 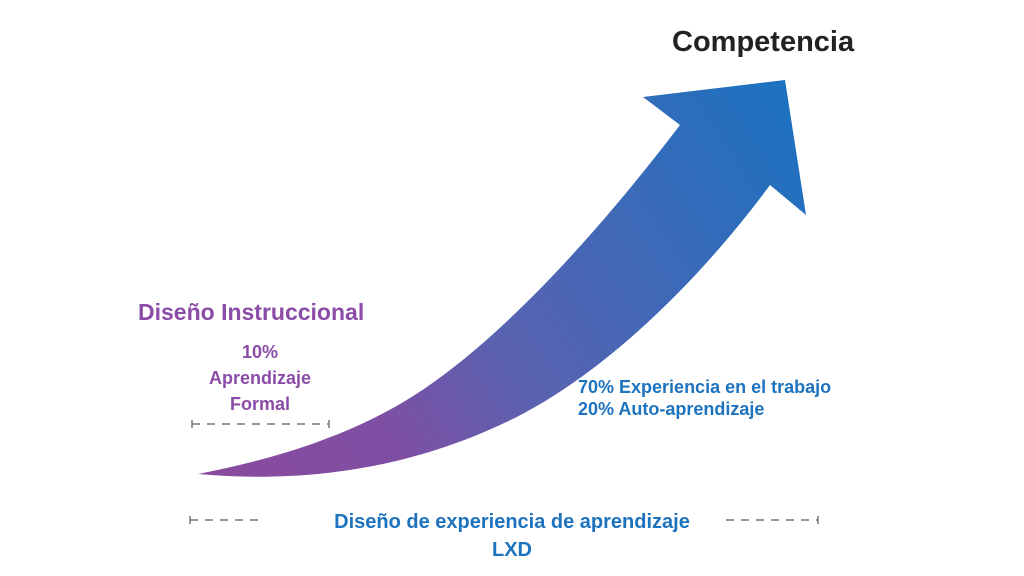 What do you see at coordinates (705, 387) in the screenshot?
I see `work-experience-label: 70% Experiencia en el trabajo` at bounding box center [705, 387].